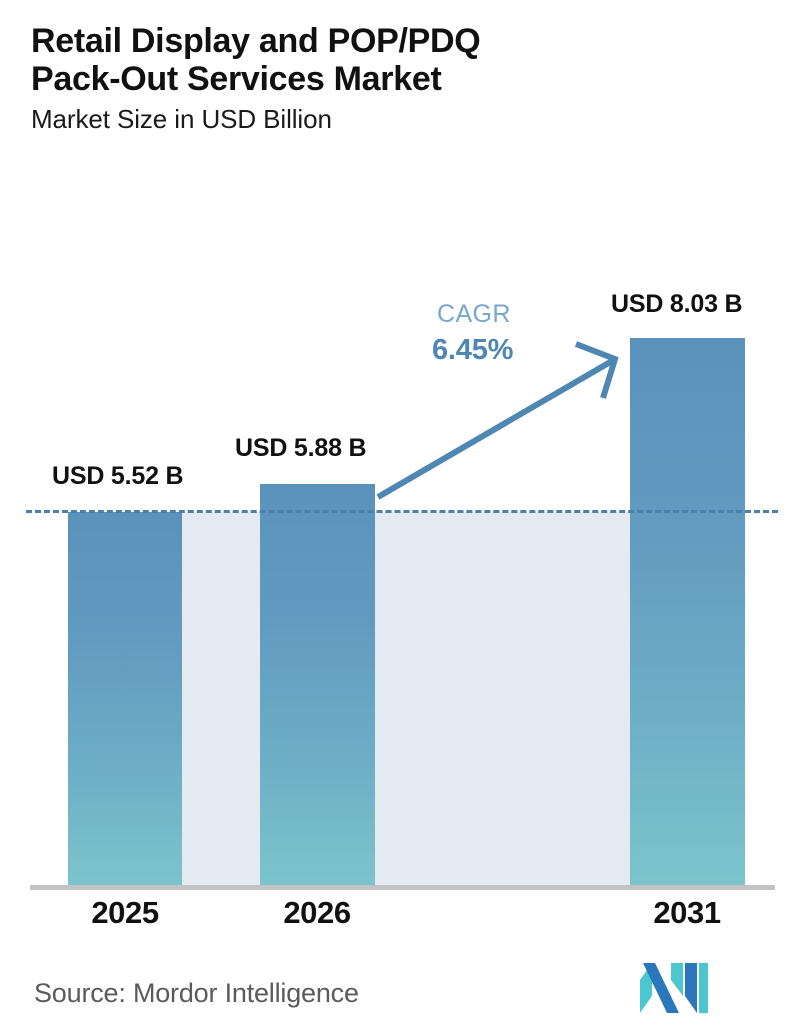 The height and width of the screenshot is (1034, 796). Describe the element at coordinates (474, 314) in the screenshot. I see `cagr-label: CAGR` at that location.